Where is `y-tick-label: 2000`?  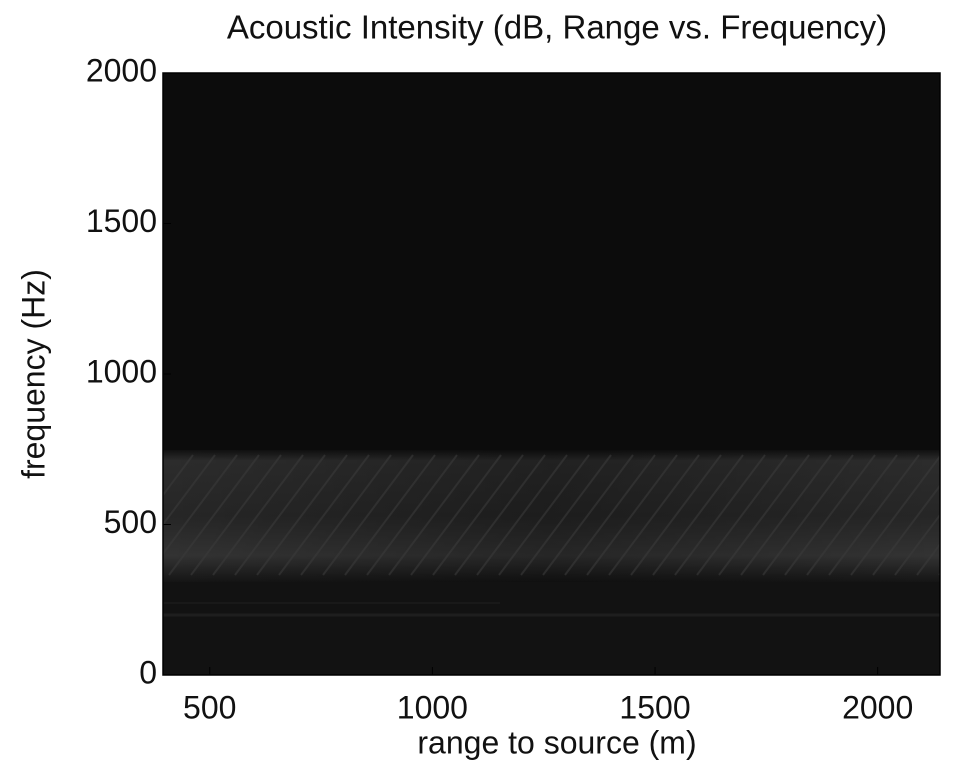 y-tick-label: 2000 is located at coordinates (121, 70).